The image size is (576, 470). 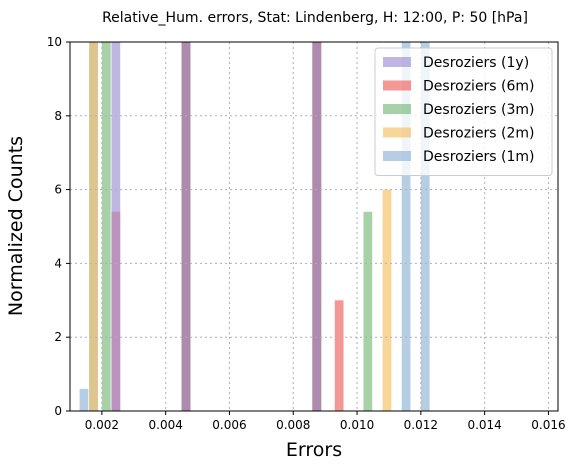 I want to click on x-tick-label: 0.010, so click(x=357, y=425).